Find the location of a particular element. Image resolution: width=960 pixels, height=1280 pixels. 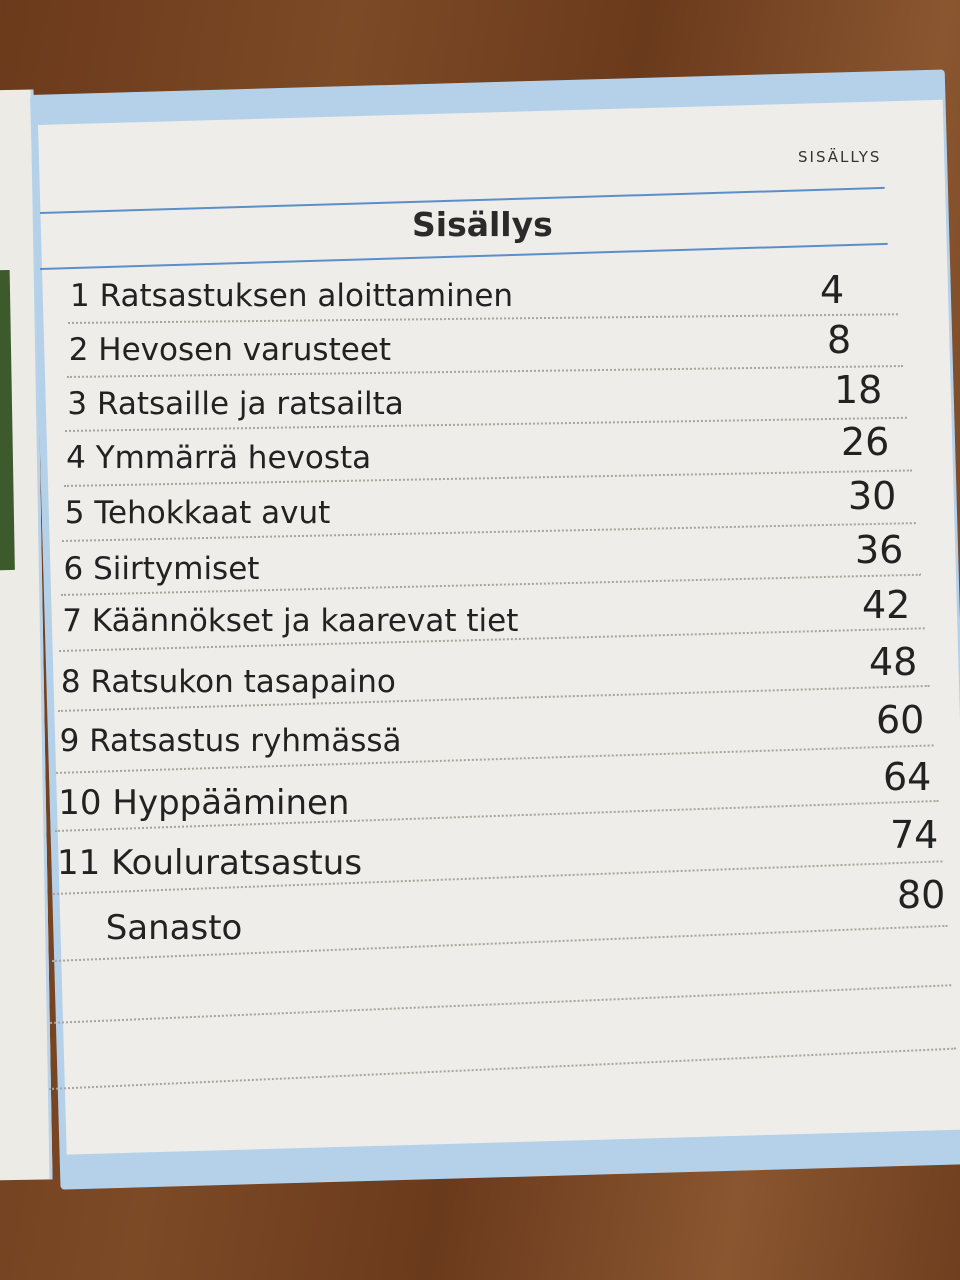

running-head: SISÄLLYS is located at coordinates (840, 157).